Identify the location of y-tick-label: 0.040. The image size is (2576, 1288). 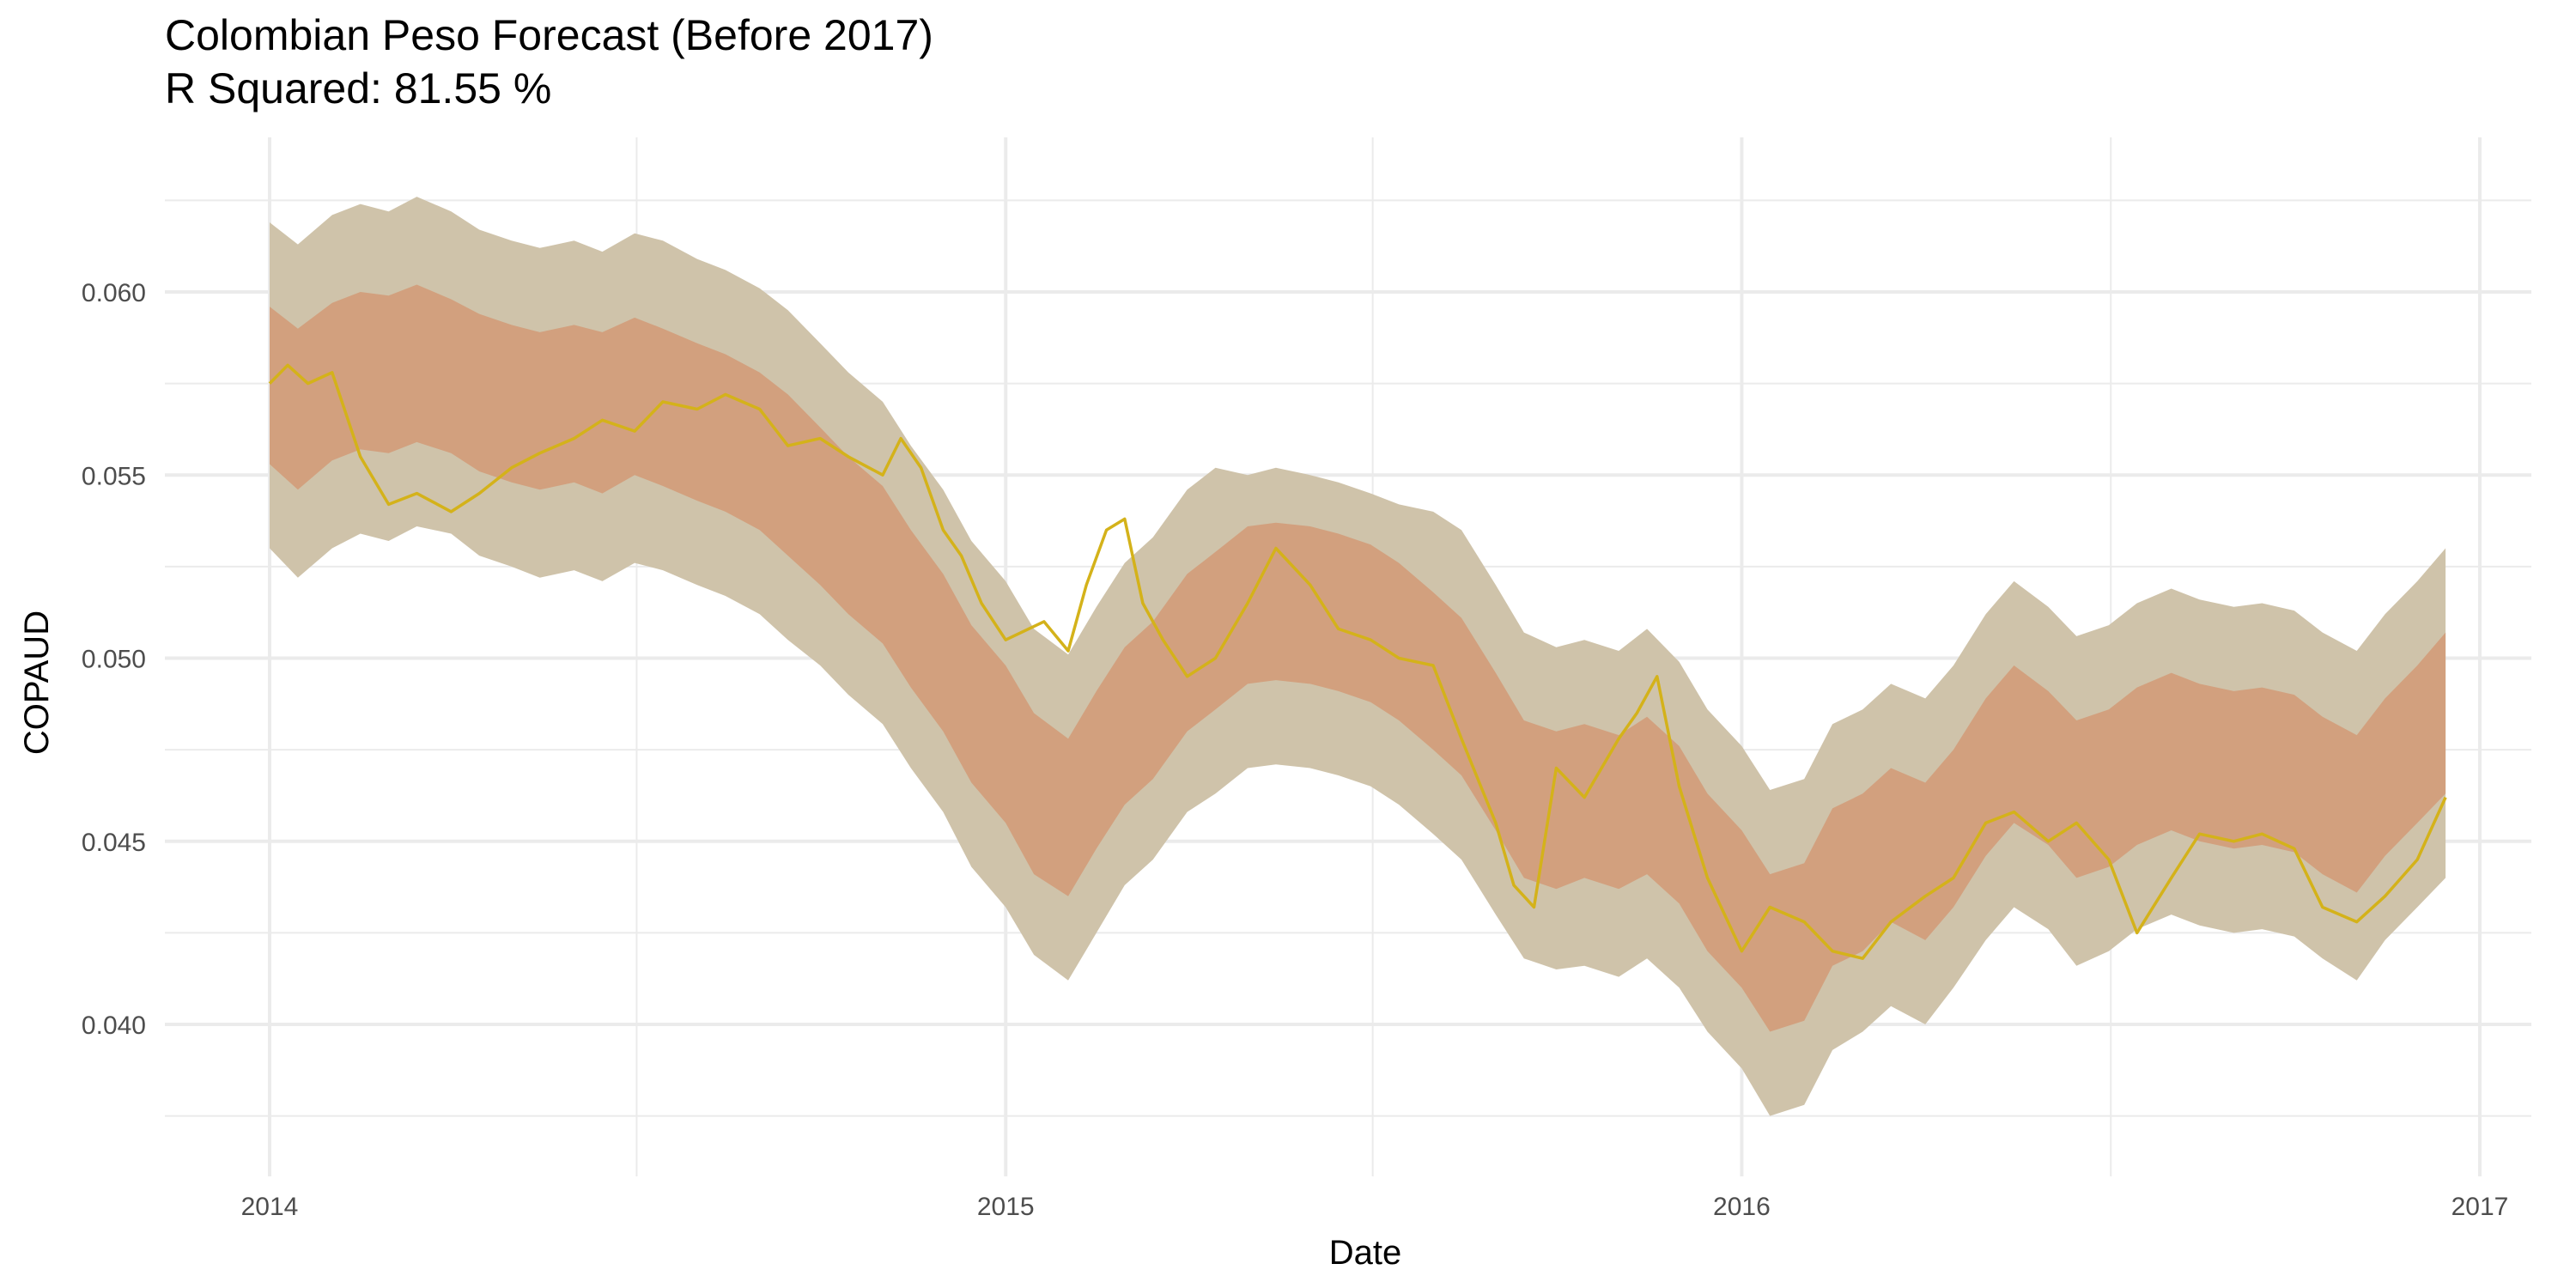
(114, 1026).